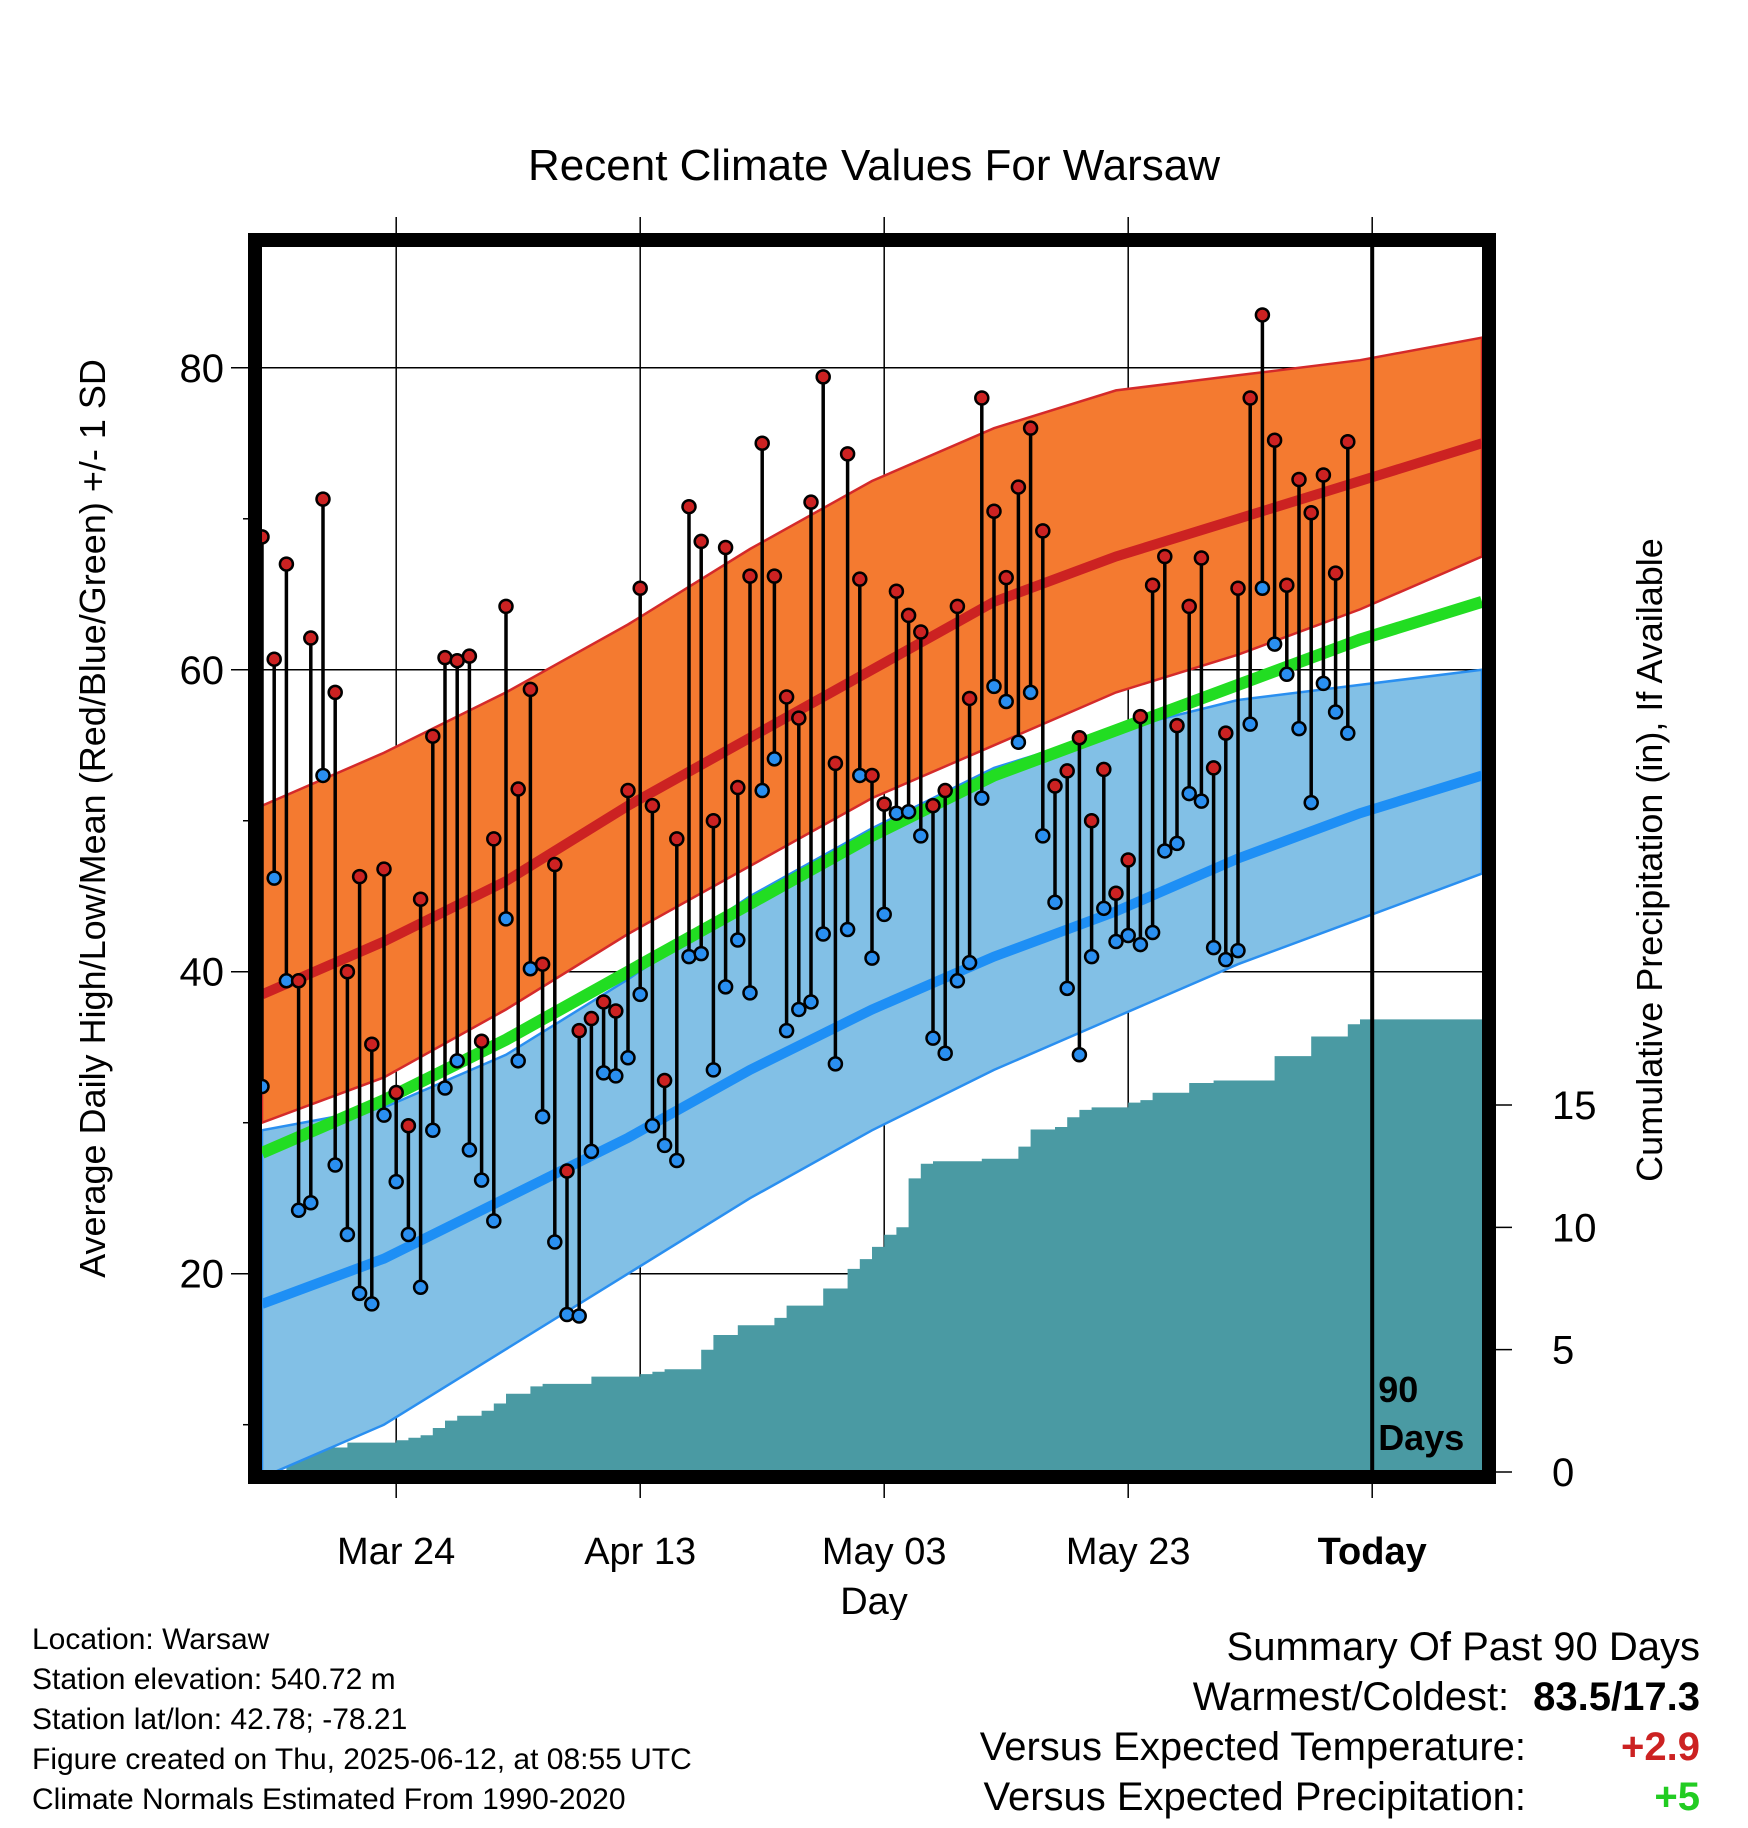 This screenshot has width=1748, height=1828. I want to click on latlon-text: Station lat/lon: 42.78; -78.21, so click(220, 1719).